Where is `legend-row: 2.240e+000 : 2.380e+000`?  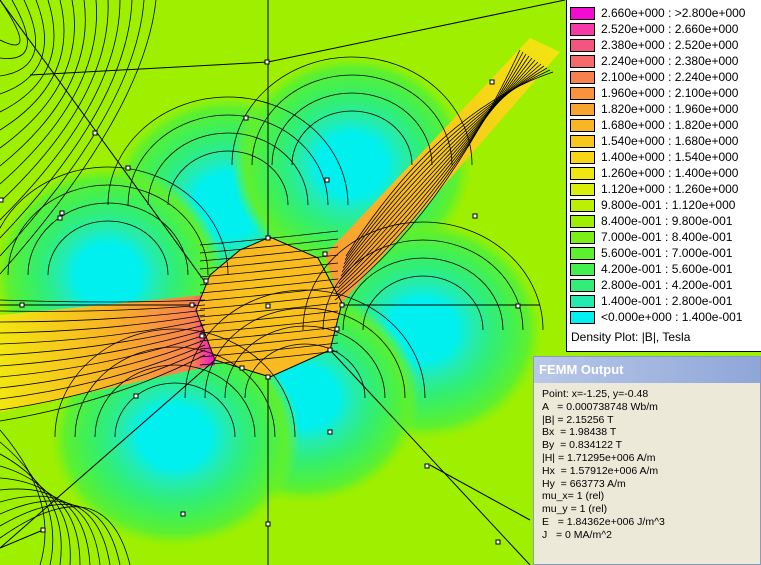 legend-row: 2.240e+000 : 2.380e+000 is located at coordinates (654, 61).